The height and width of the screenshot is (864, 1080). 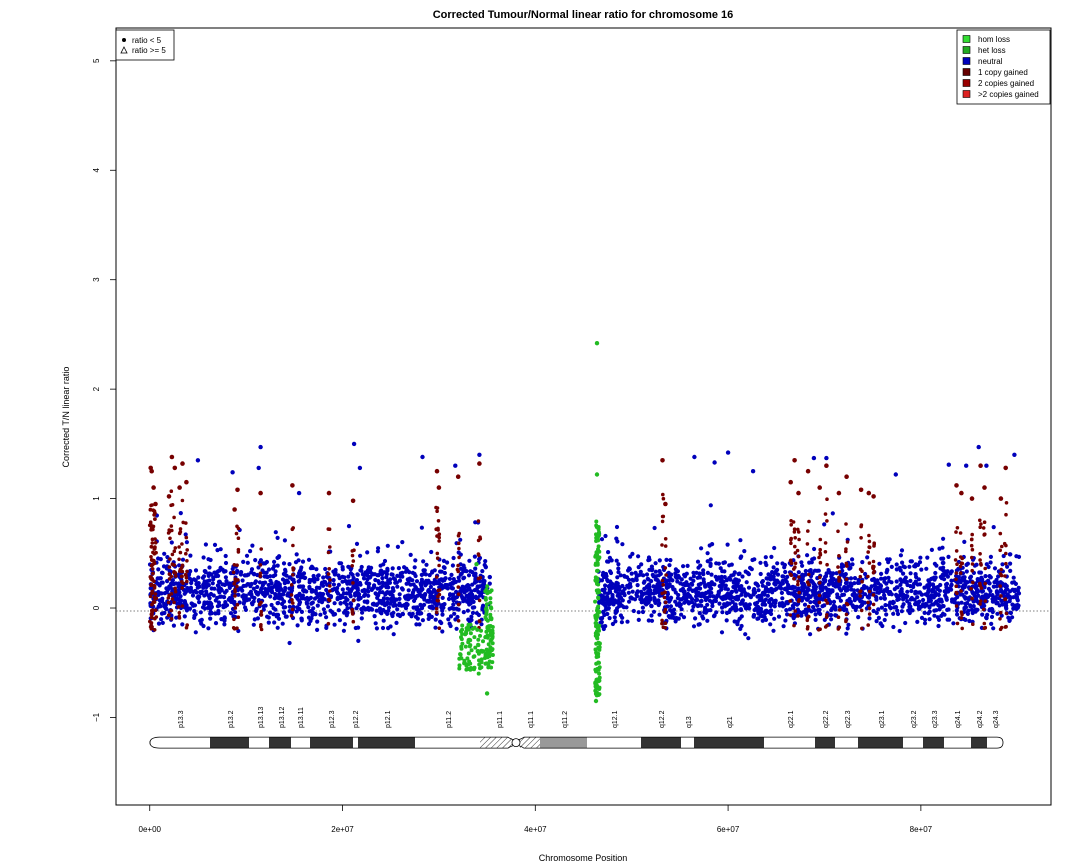 I want to click on legend-label: neutral, so click(x=990, y=61).